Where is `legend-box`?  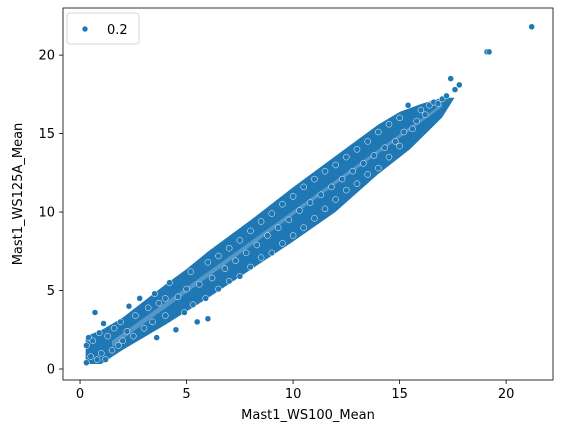 legend-box is located at coordinates (103, 28).